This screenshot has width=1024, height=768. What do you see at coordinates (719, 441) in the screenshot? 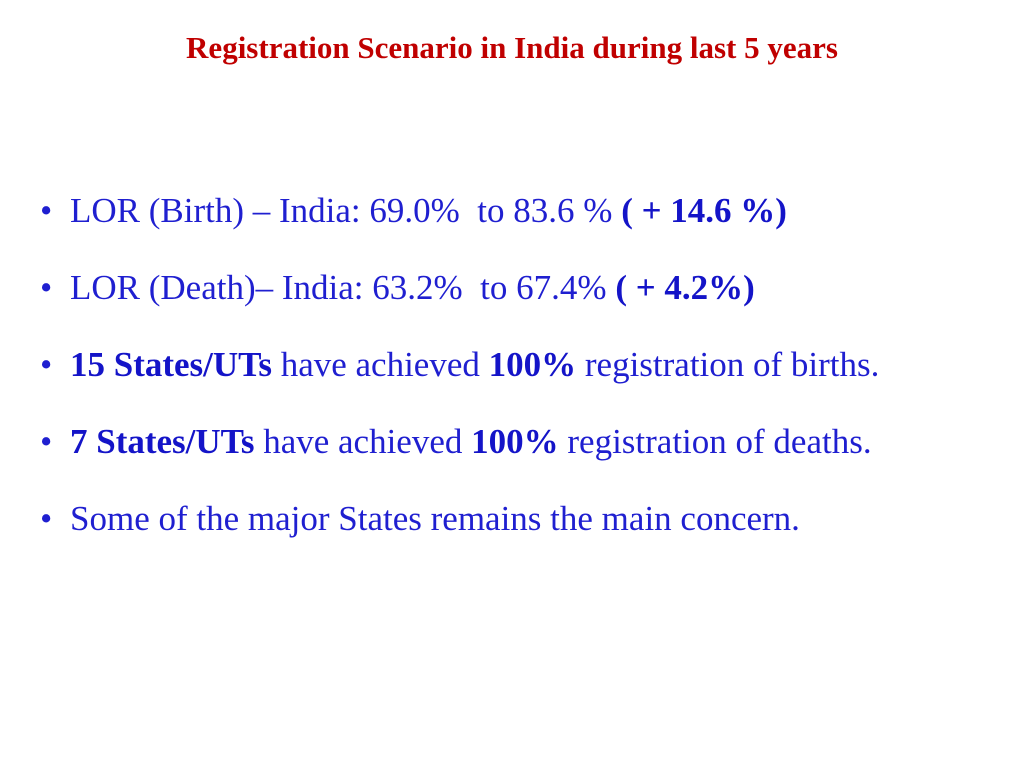
I see `text: registration of deaths.` at bounding box center [719, 441].